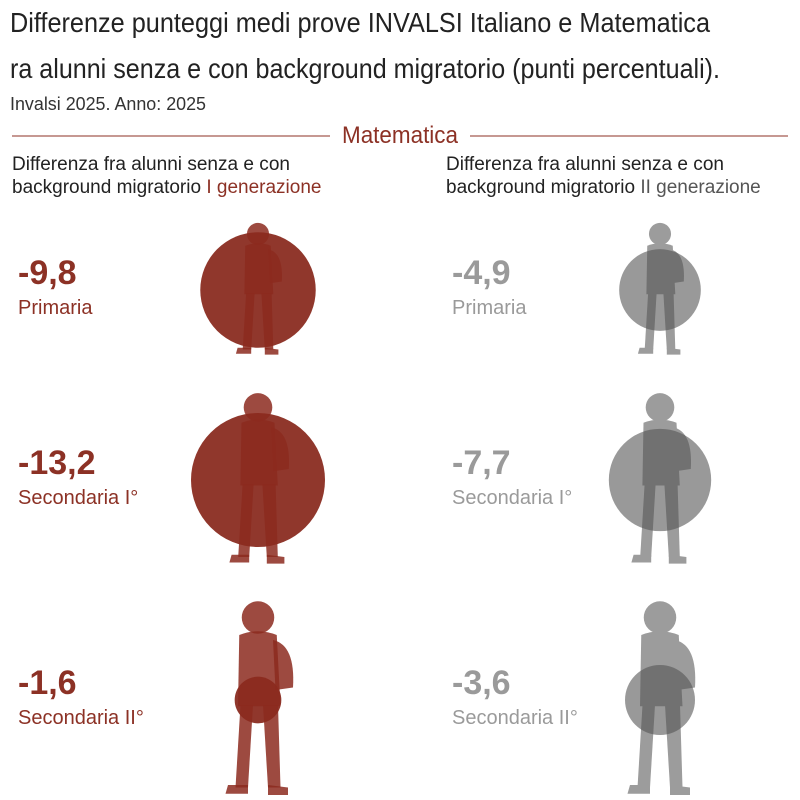 This screenshot has width=800, height=800. I want to click on heading-highlight: II generazione, so click(700, 187).